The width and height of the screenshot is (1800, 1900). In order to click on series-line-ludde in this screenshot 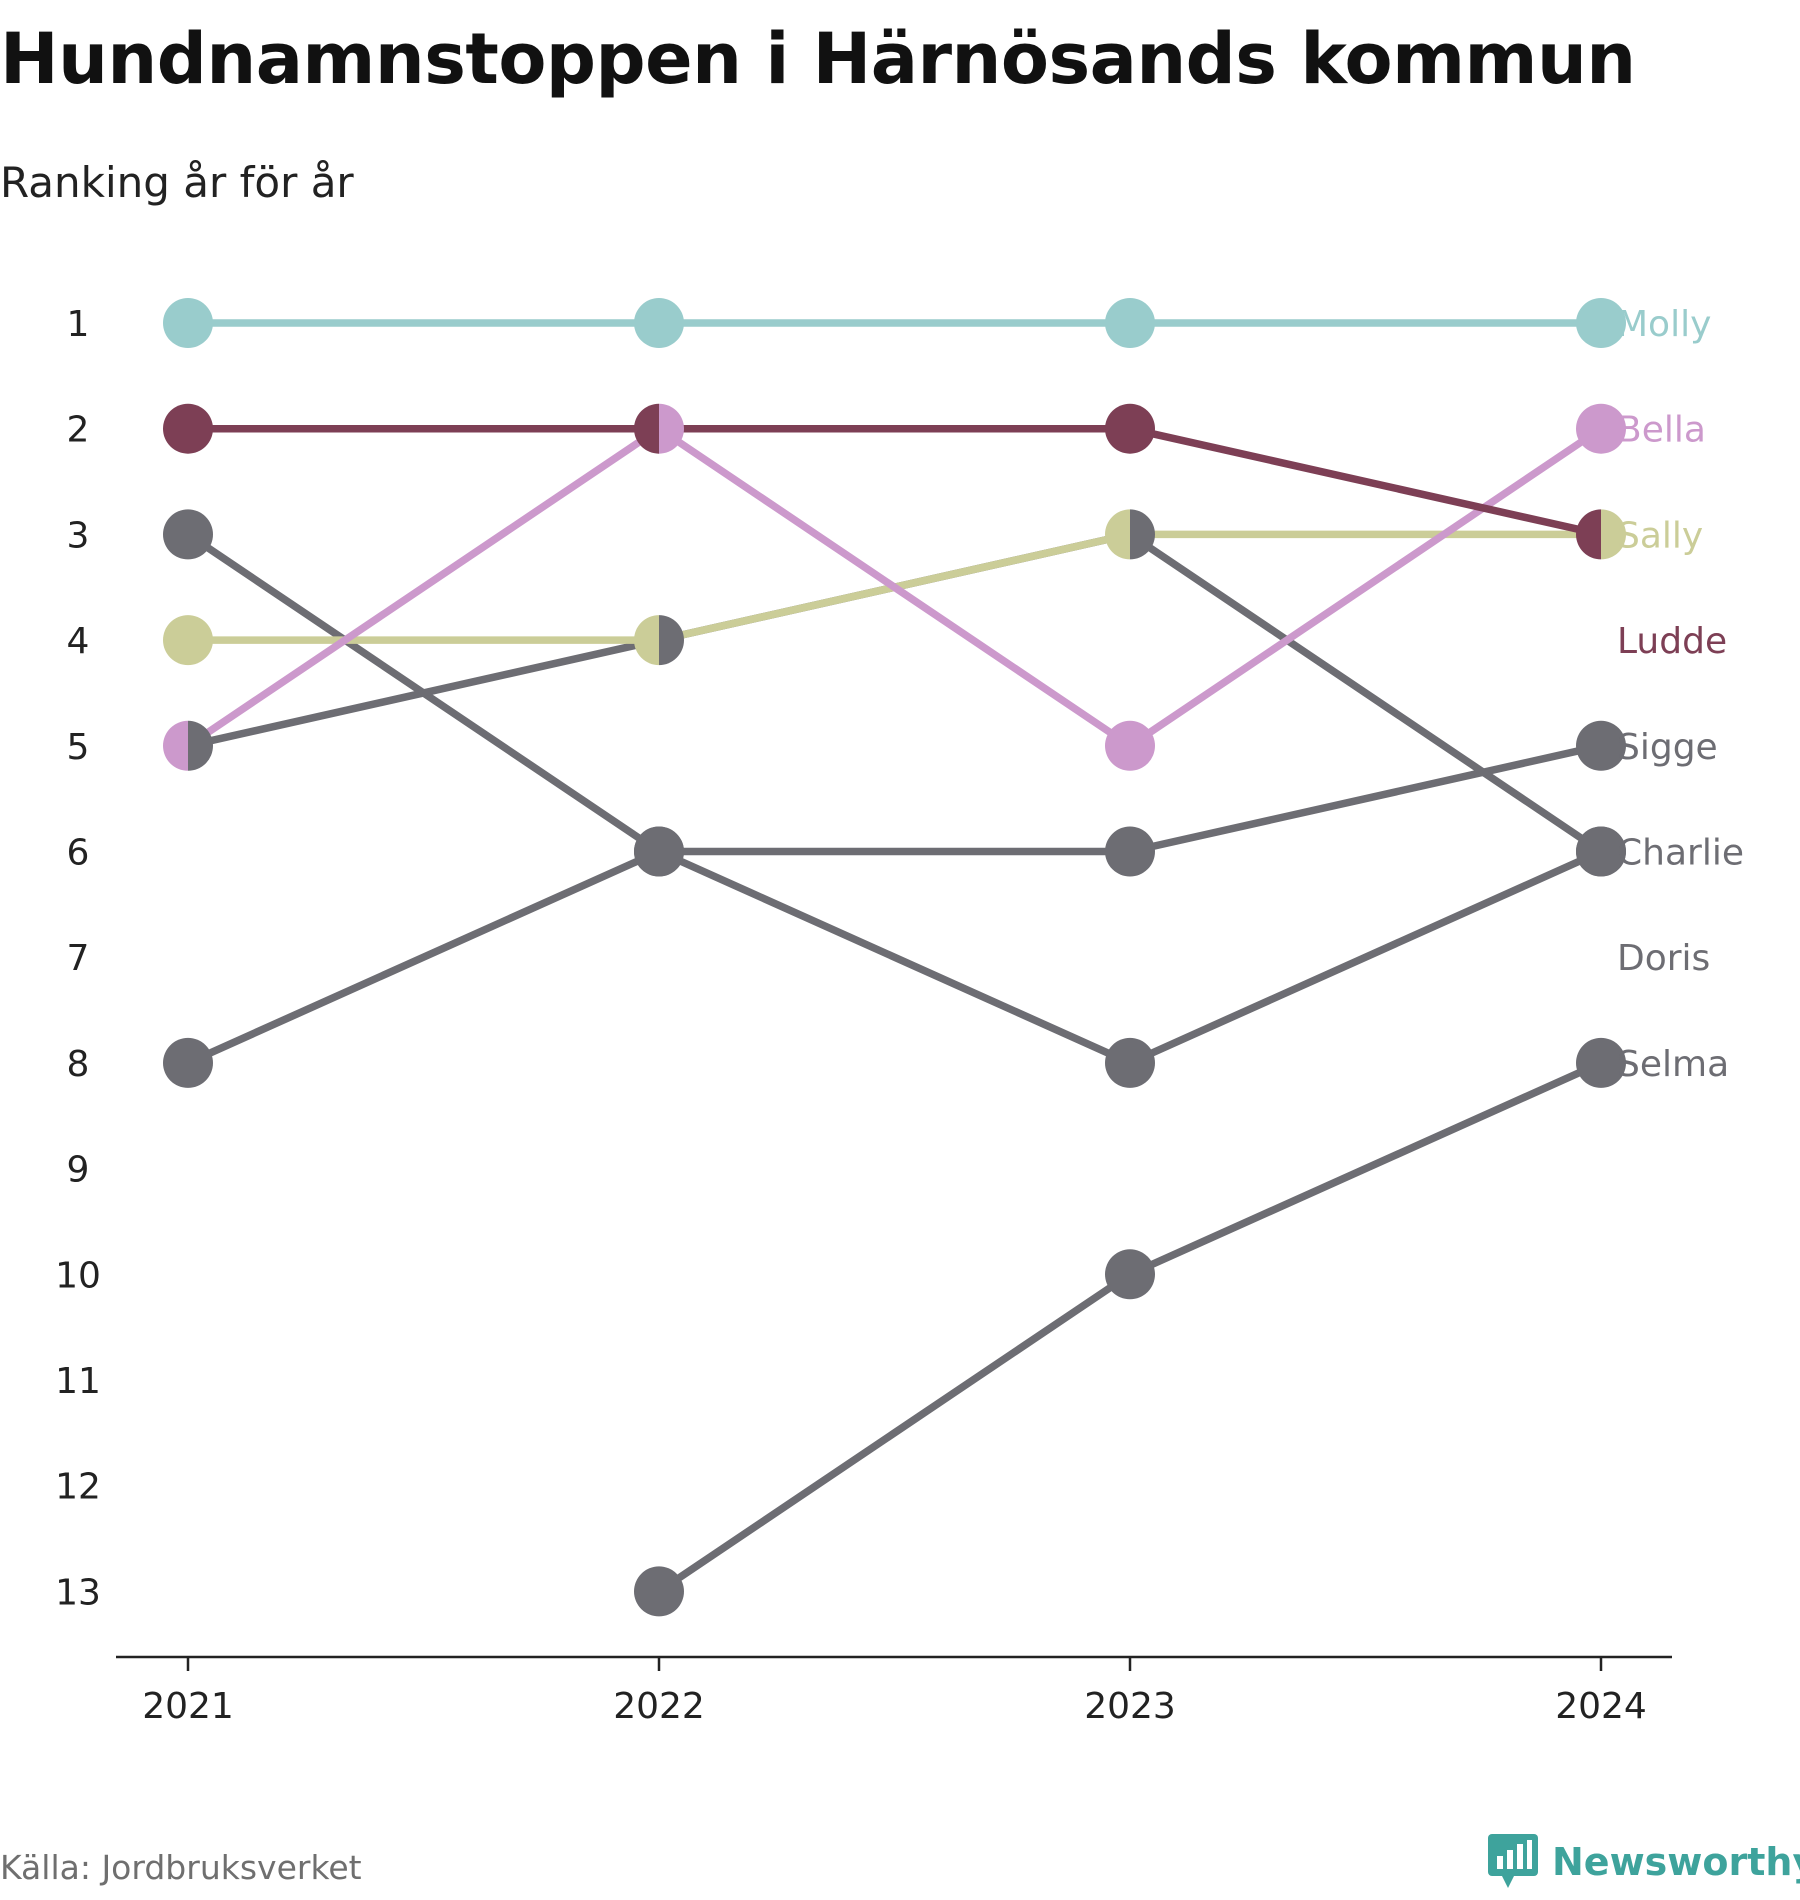, I will do `click(894, 481)`.